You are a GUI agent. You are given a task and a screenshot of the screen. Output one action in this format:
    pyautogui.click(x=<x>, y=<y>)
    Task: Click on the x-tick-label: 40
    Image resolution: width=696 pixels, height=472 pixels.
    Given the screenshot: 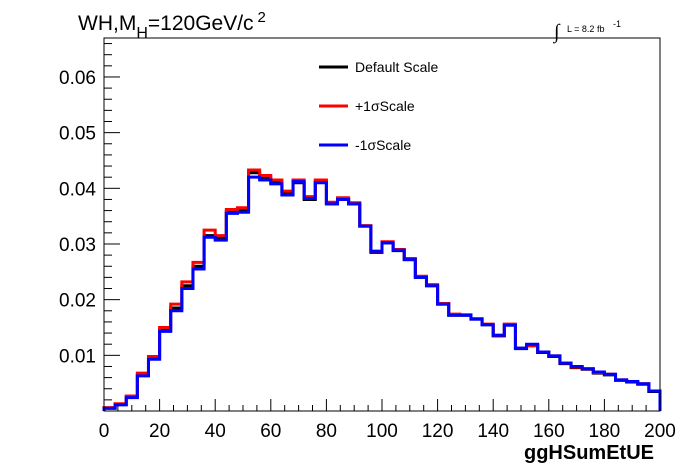 What is the action you would take?
    pyautogui.click(x=215, y=431)
    